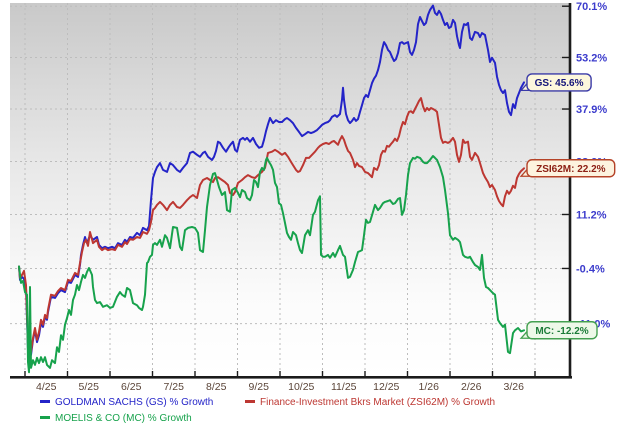  I want to click on x-axis-label: 5/25, so click(89, 386).